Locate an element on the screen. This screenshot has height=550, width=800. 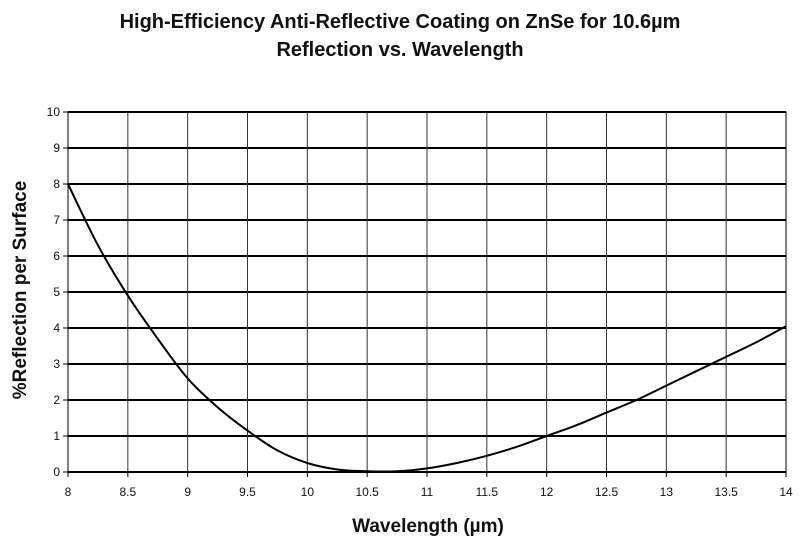
y-tick-label: 4 is located at coordinates (56, 328).